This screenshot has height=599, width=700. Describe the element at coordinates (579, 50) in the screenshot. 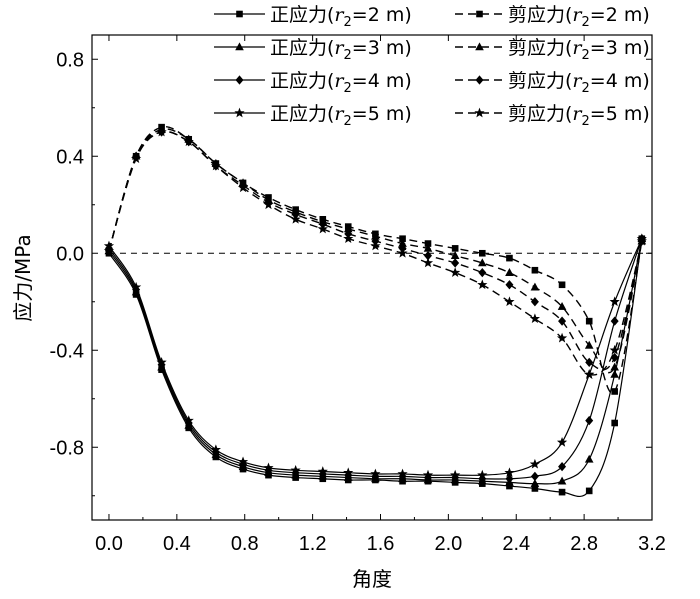

I see `legend-label: 剪应力(r2=3 m)` at that location.